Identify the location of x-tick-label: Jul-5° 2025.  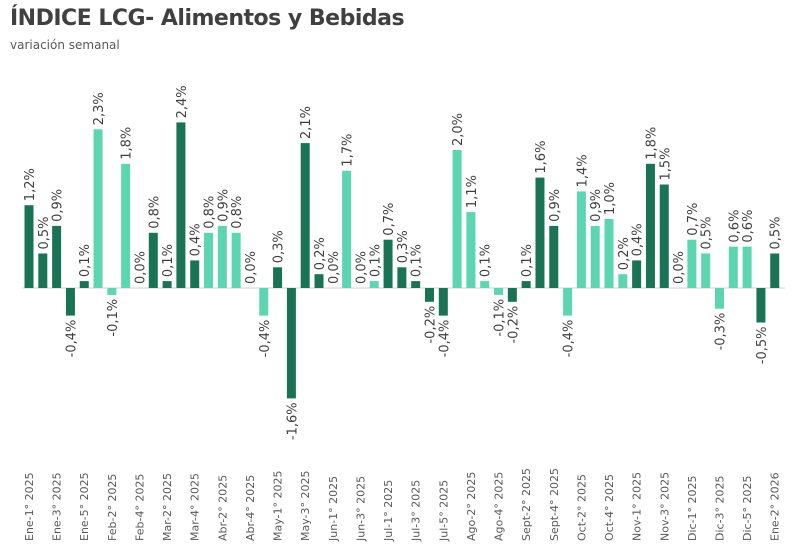
(443, 511).